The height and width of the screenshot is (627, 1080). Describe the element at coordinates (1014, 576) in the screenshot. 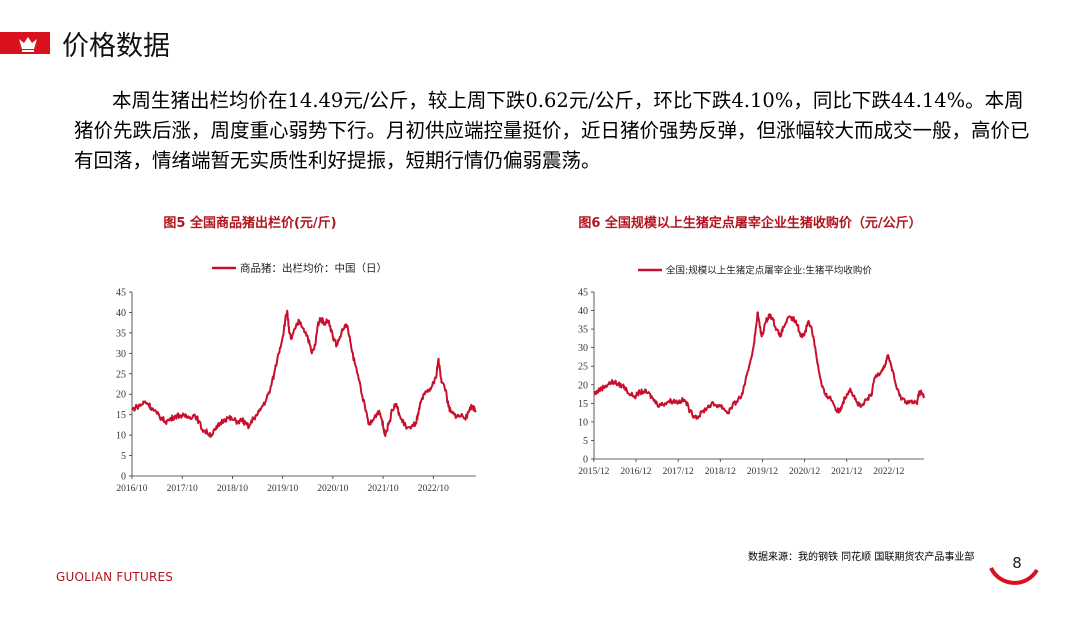

I see `page-corner-arc` at that location.